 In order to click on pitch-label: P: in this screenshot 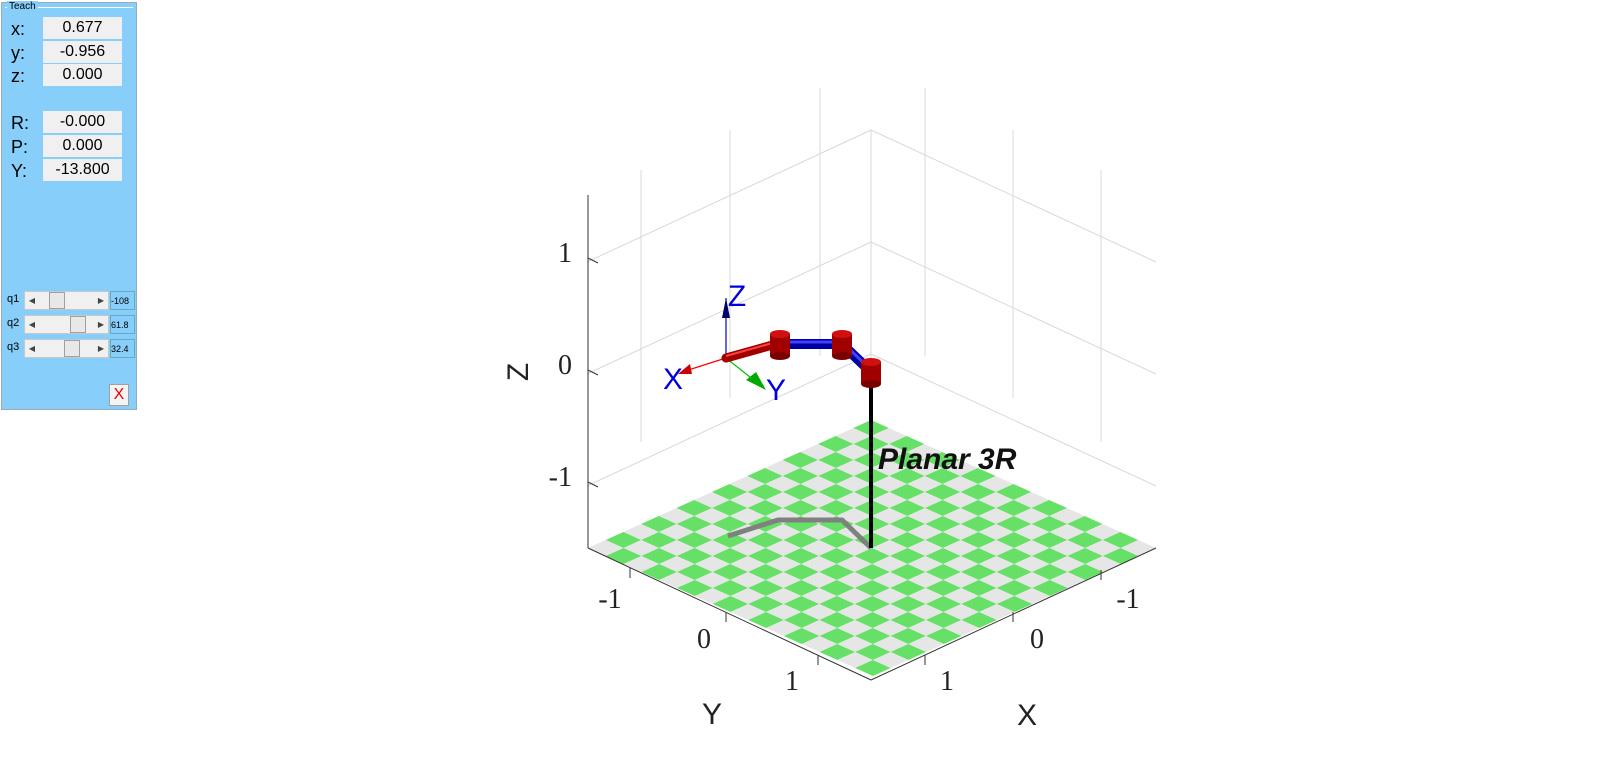, I will do `click(20, 147)`.